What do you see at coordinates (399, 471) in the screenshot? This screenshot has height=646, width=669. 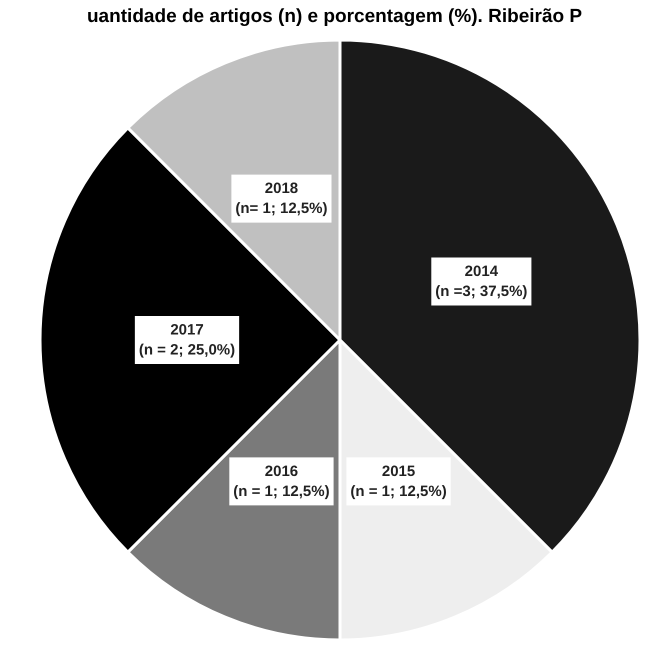 I see `slice-label: 2015` at bounding box center [399, 471].